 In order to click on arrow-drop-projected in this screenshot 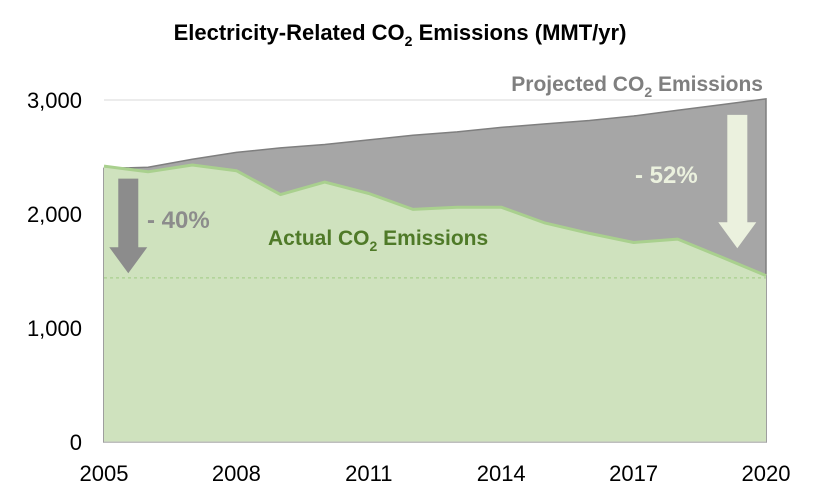, I will do `click(737, 181)`.